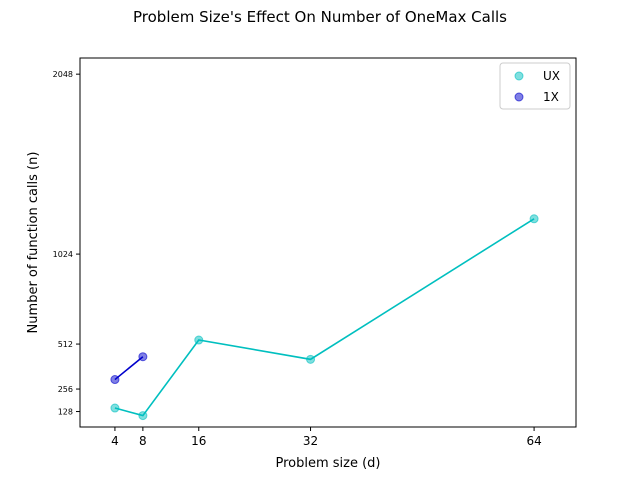  Describe the element at coordinates (33, 243) in the screenshot. I see `y-axis-label: Number of function calls (n)` at that location.